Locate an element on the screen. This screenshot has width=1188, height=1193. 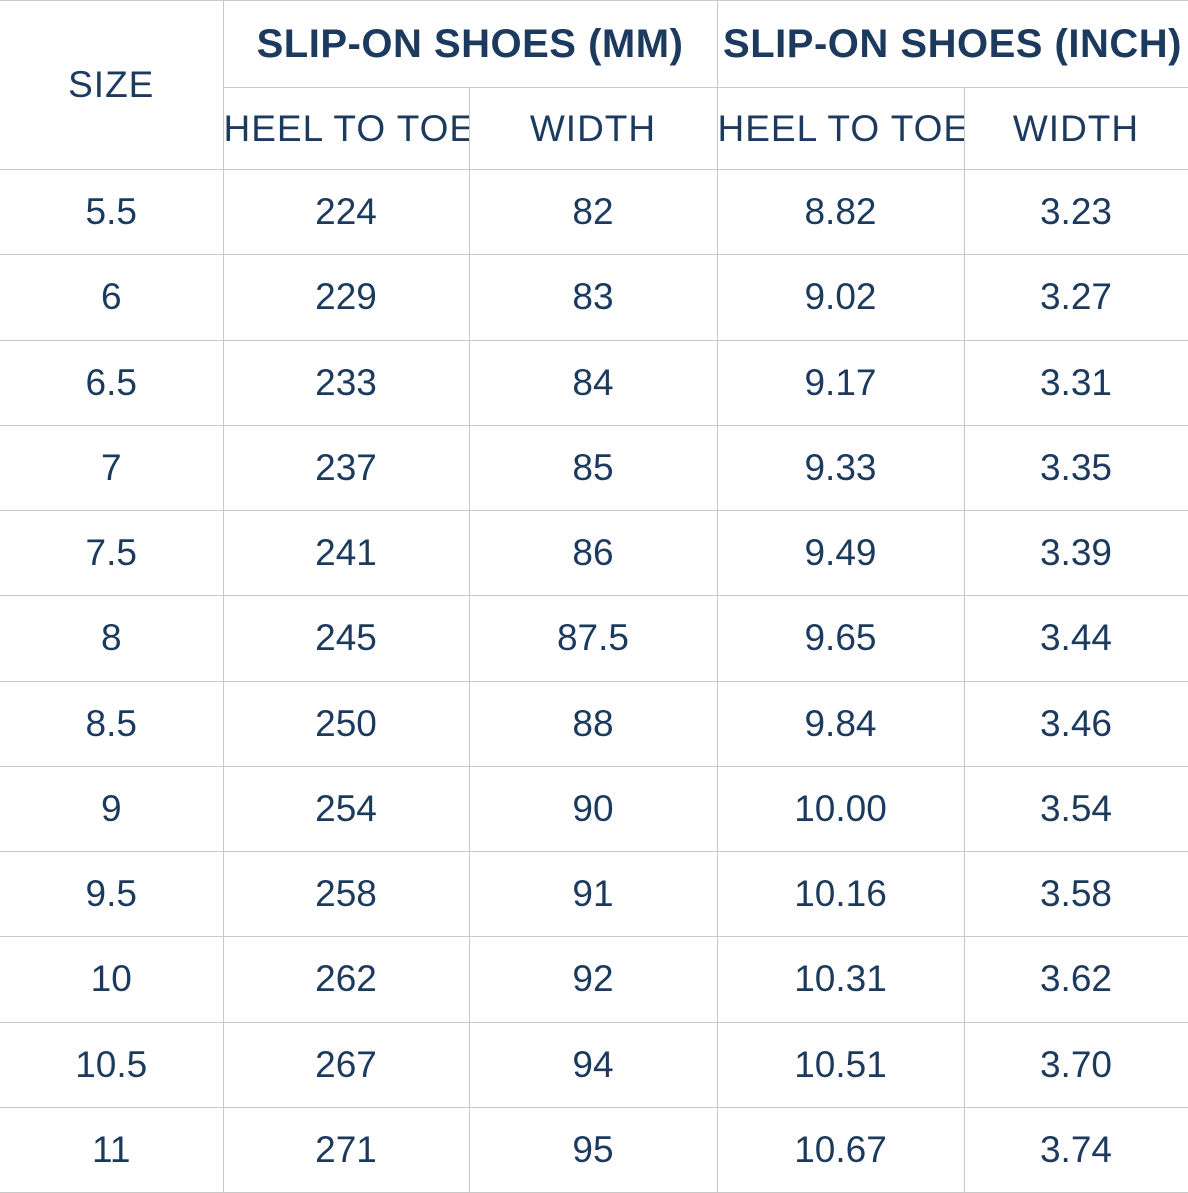
cell-mm-width: 88 is located at coordinates (593, 723).